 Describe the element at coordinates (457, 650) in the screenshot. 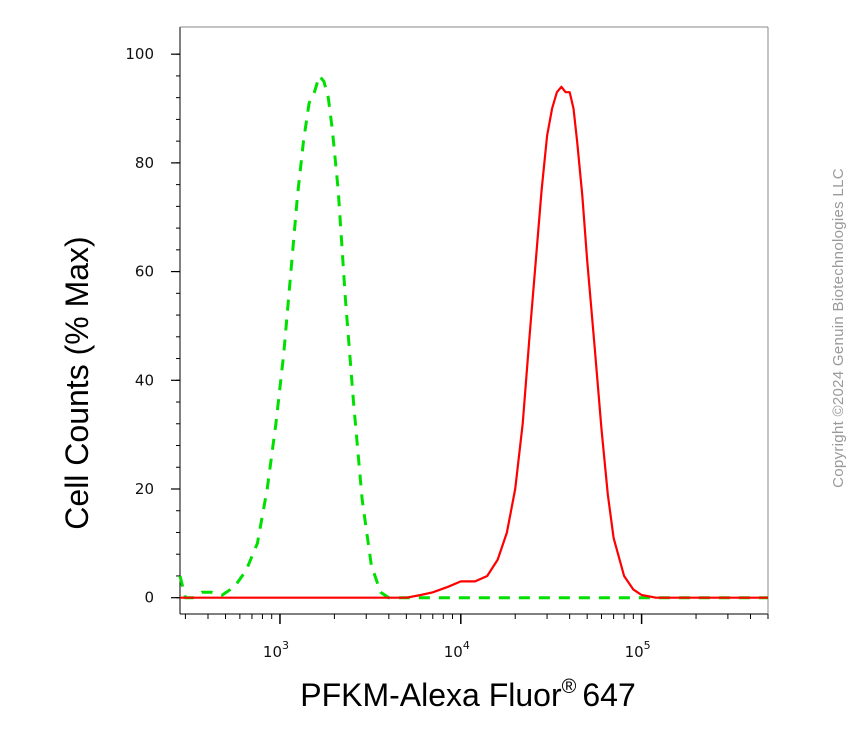

I see `x-tick-label: 10⁴` at that location.